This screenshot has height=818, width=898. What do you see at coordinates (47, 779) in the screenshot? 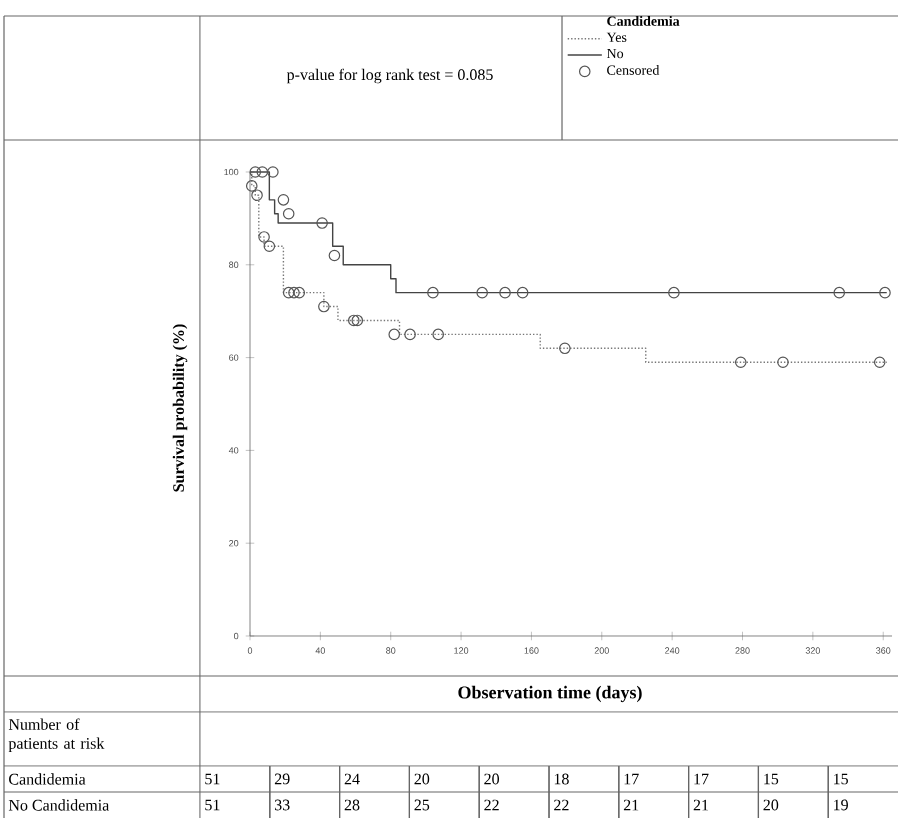
I see `text: Candidemia` at bounding box center [47, 779].